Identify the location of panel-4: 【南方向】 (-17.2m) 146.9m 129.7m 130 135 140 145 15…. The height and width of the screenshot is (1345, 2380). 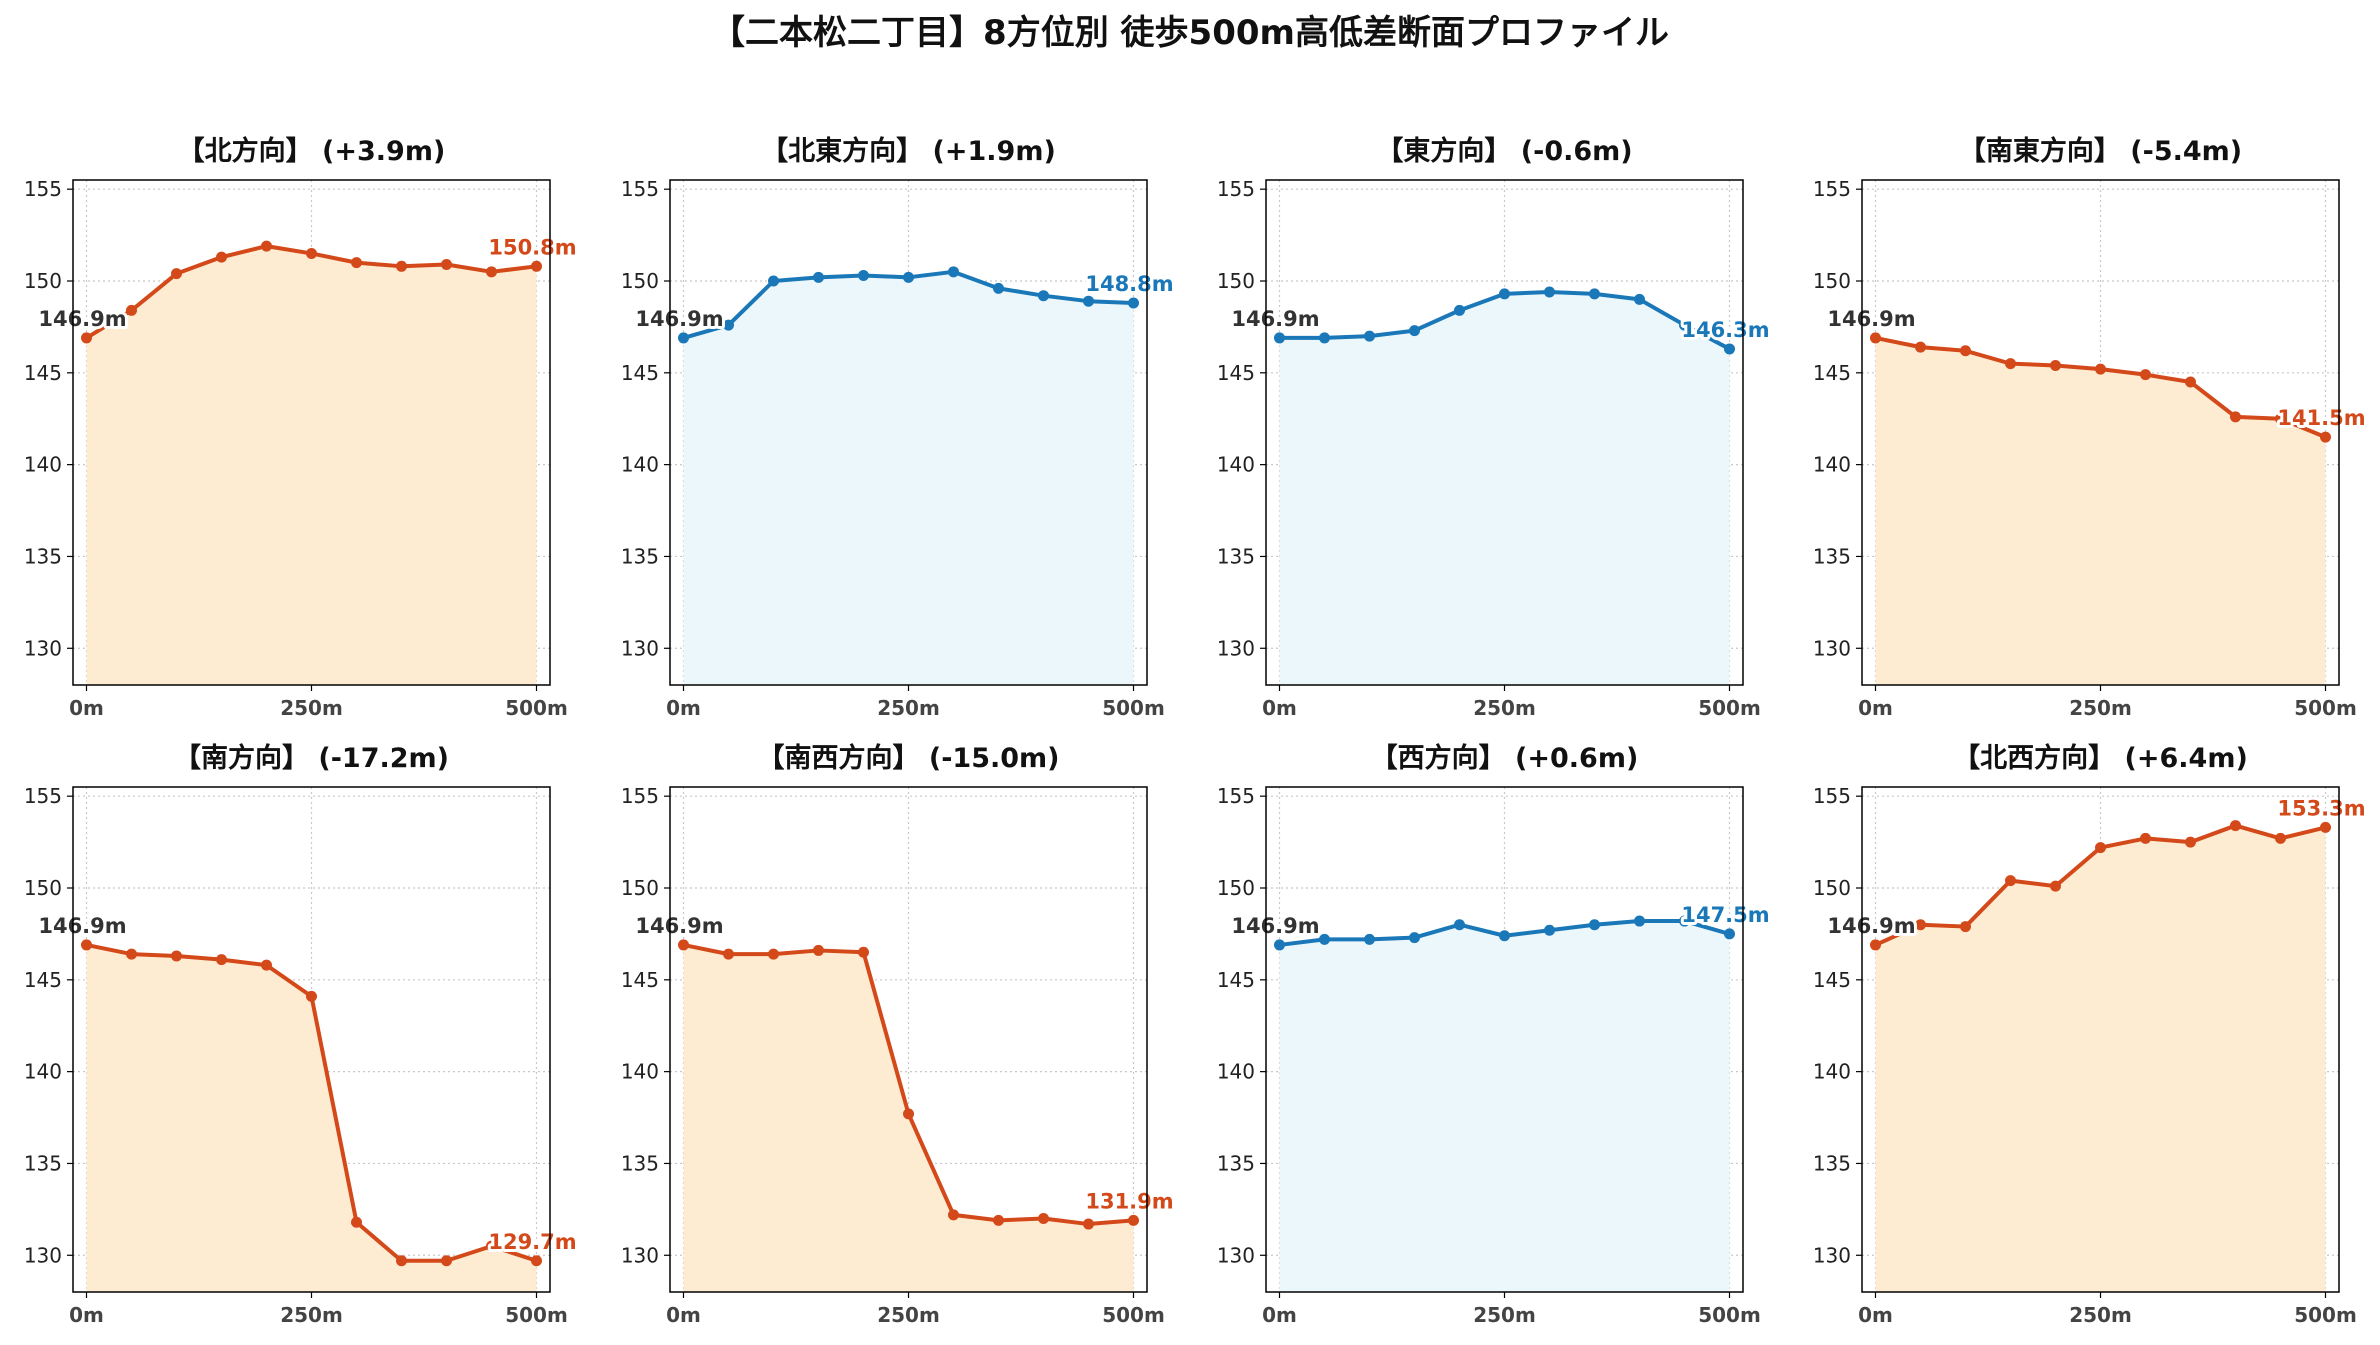
(302, 1034).